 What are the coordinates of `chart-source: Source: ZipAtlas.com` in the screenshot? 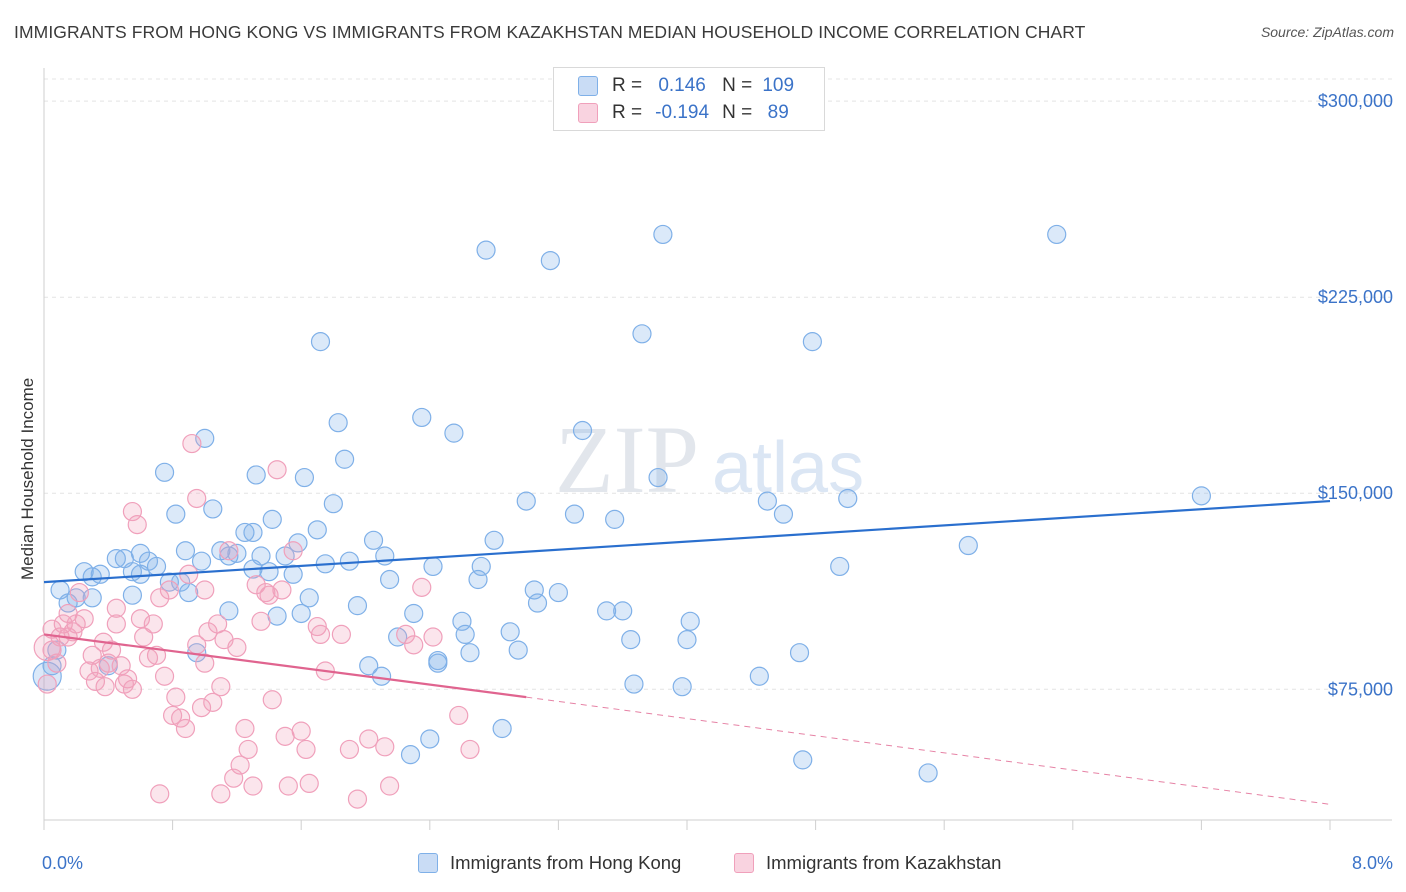 It's located at (1327, 32).